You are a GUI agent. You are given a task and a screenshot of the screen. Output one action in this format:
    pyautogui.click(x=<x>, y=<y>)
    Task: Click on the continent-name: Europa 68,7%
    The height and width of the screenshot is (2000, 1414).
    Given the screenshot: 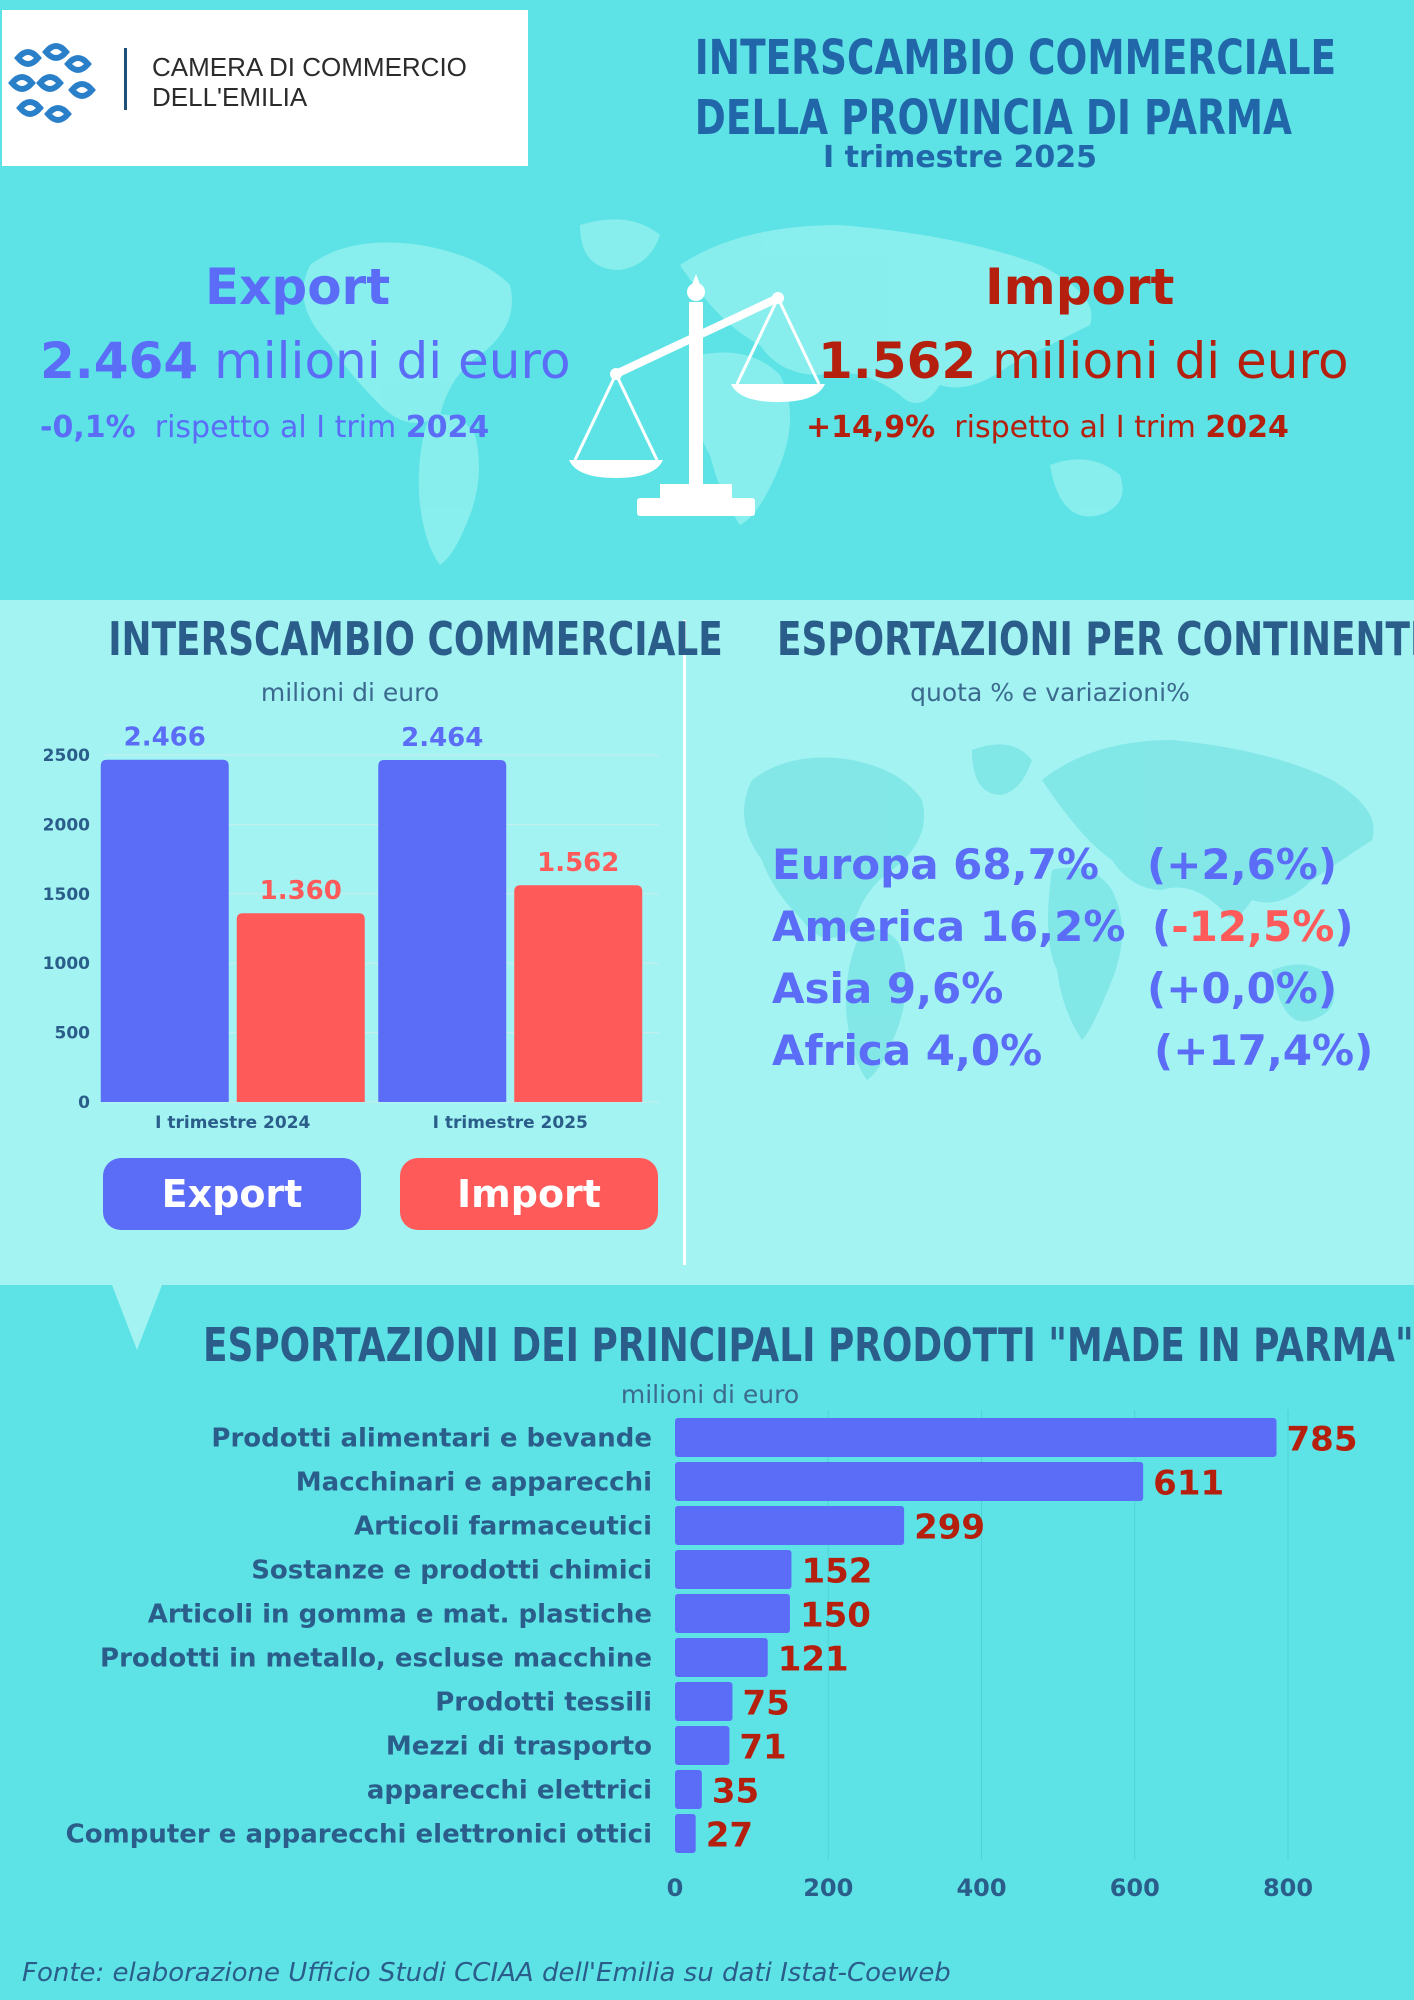 What is the action you would take?
    pyautogui.click(x=935, y=864)
    